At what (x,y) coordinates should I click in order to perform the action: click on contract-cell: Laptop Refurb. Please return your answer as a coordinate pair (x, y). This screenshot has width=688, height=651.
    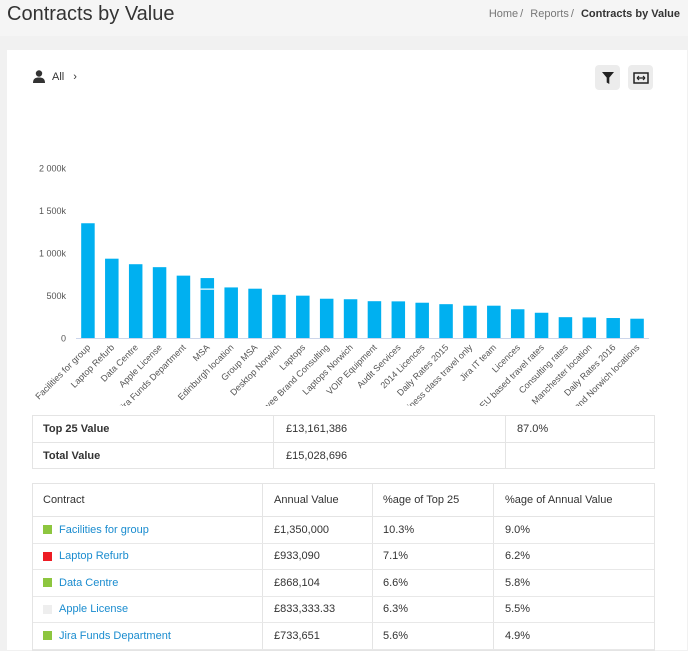
    Looking at the image, I should click on (147, 557).